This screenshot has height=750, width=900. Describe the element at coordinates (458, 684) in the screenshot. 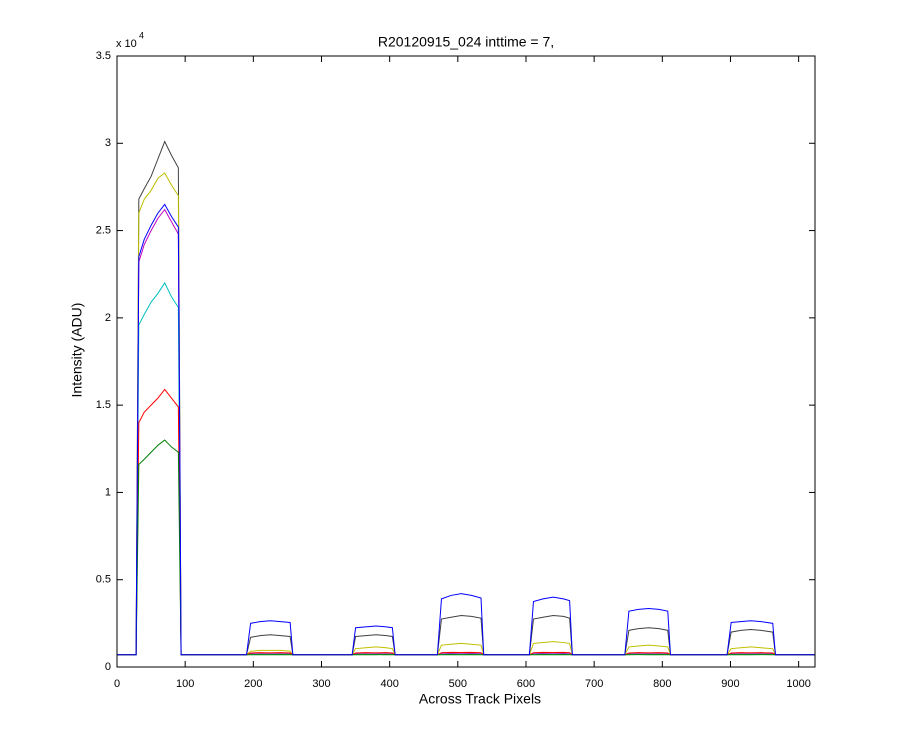

I see `x-tick-label: 500` at that location.